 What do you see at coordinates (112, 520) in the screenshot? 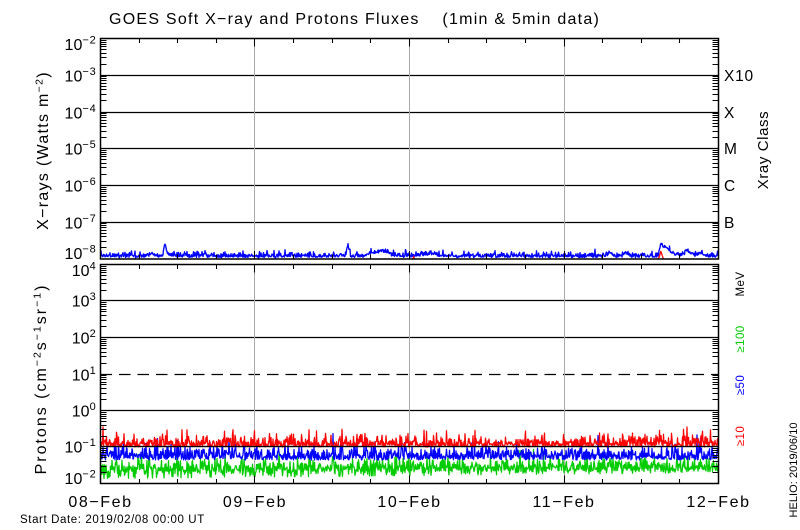
I see `svg-text:Start Date: 2019/02/08 00:00 U: Start Date: 2019/02/08 00:00 UT` at bounding box center [112, 520].